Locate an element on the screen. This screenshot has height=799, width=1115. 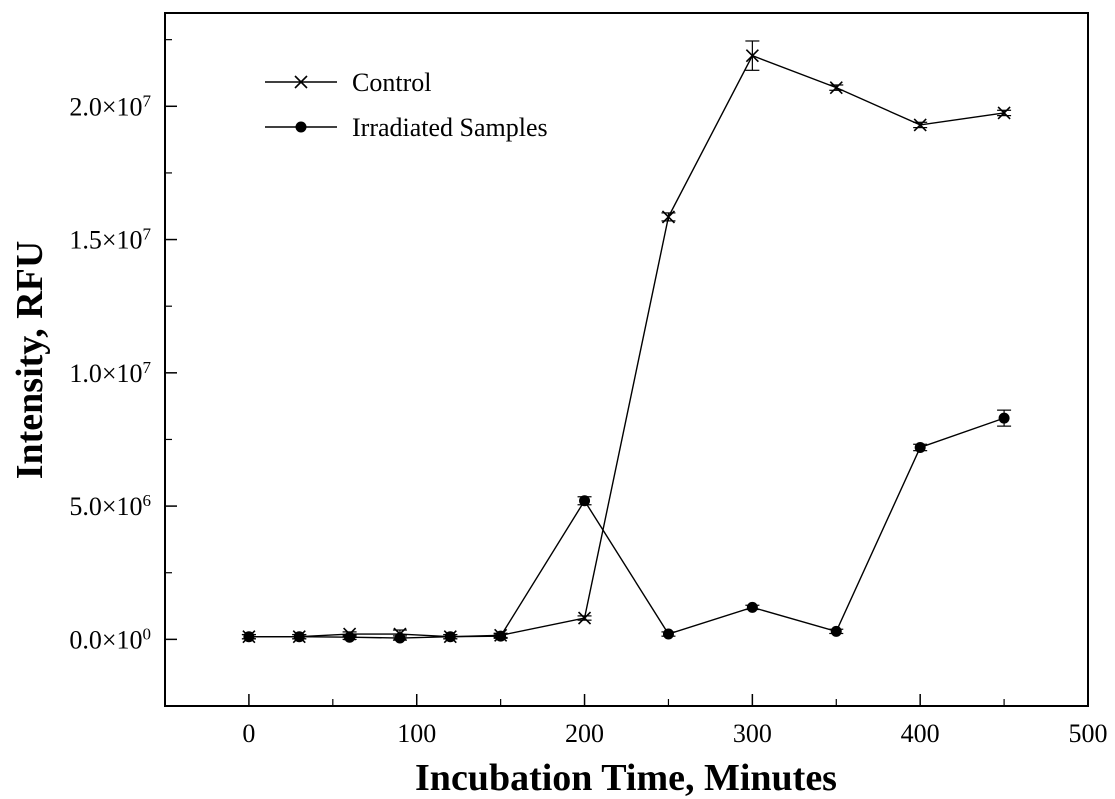
legend-item: Irradiated Samples is located at coordinates (406, 127).